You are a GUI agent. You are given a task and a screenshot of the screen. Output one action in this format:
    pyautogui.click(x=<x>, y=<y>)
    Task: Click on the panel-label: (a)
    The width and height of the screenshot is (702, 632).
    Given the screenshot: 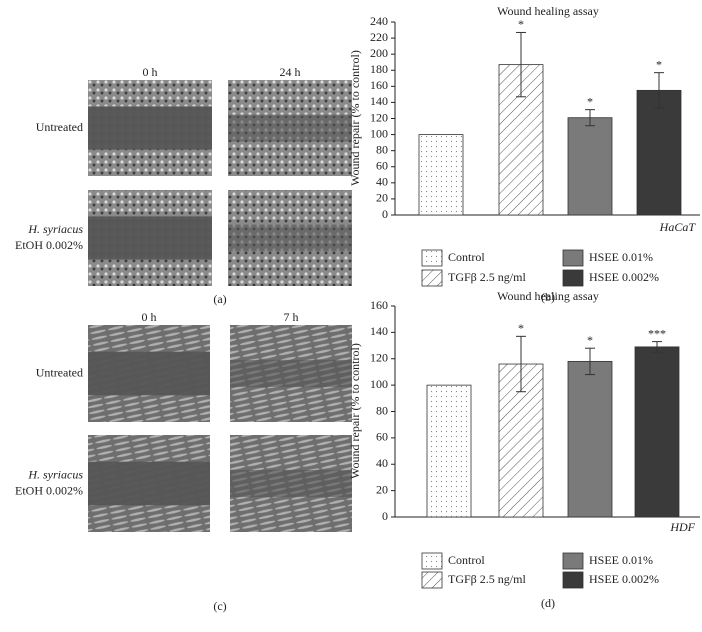 What is the action you would take?
    pyautogui.click(x=219, y=299)
    